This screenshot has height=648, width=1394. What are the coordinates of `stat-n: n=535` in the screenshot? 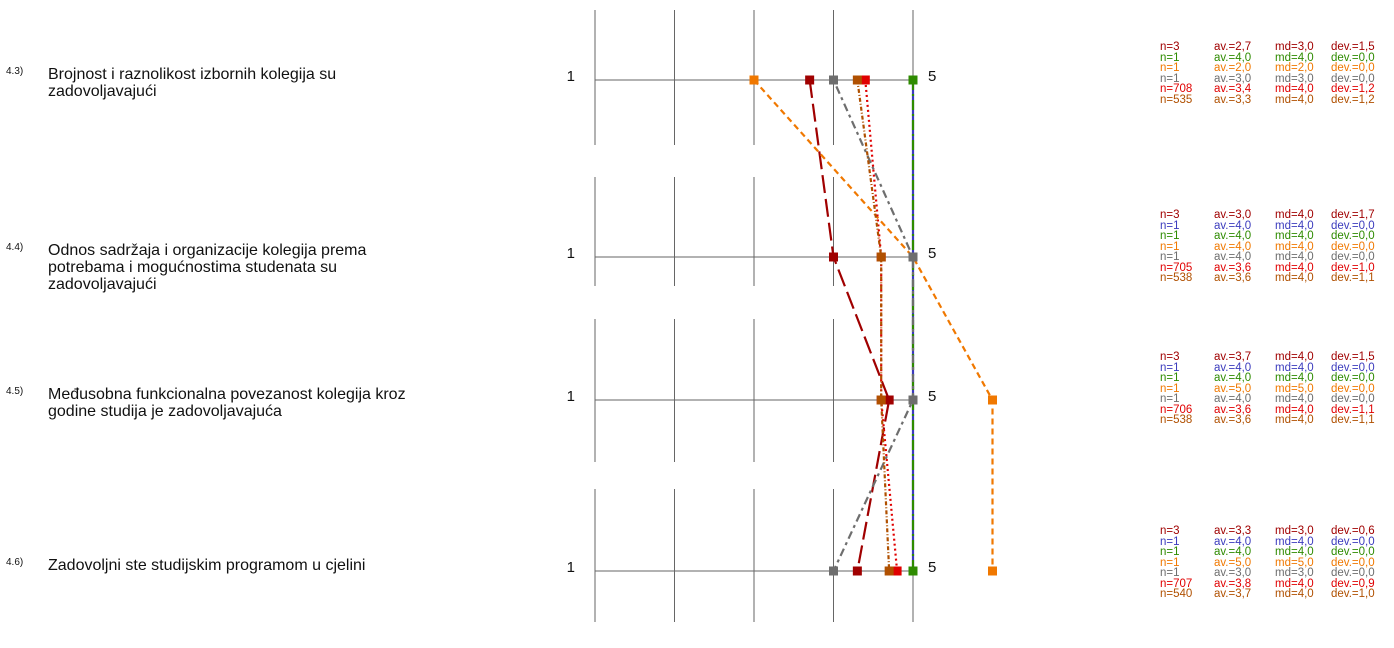 It's located at (1176, 99).